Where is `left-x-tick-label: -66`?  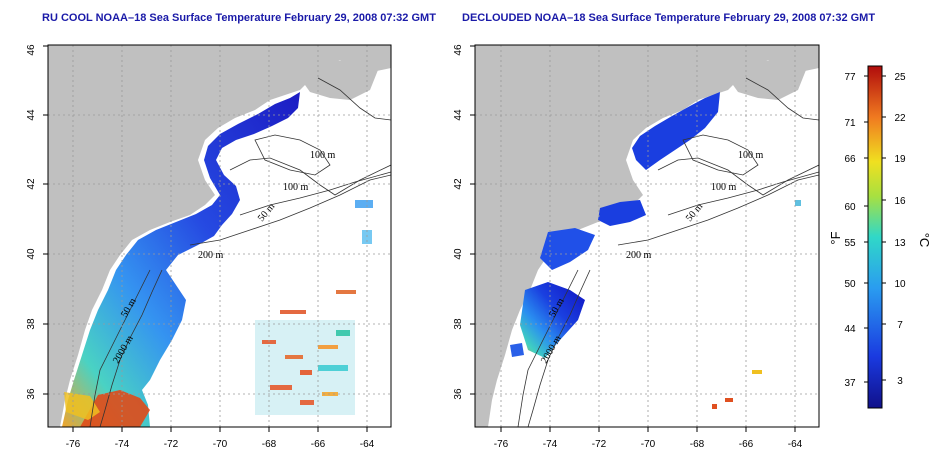 left-x-tick-label: -66 is located at coordinates (318, 444).